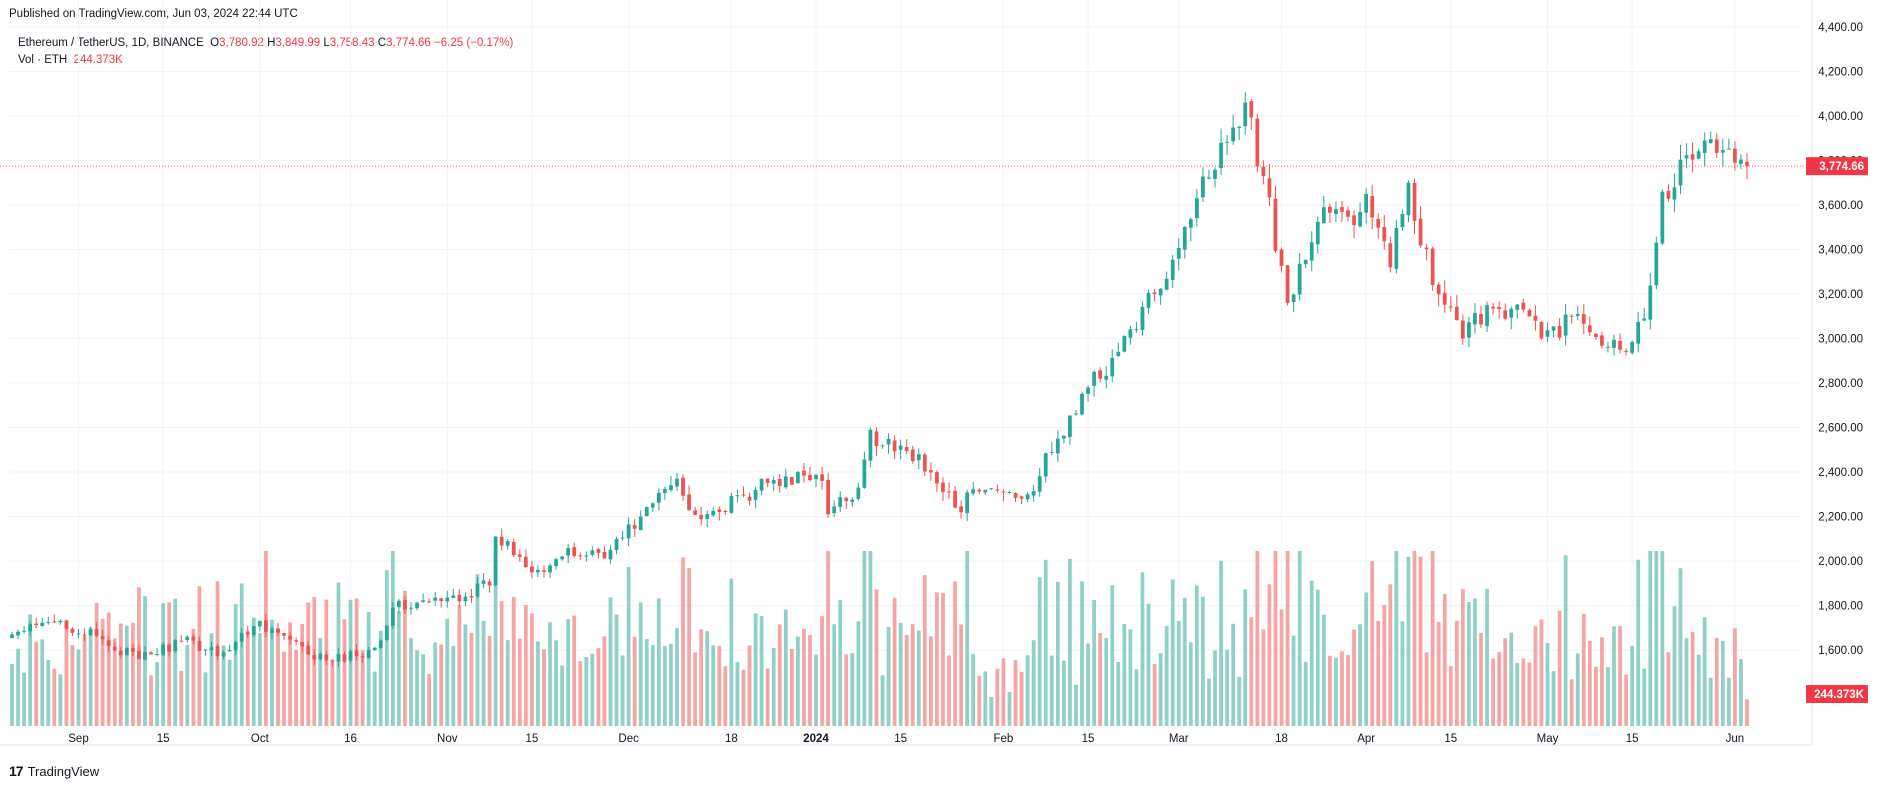 The width and height of the screenshot is (1883, 788). I want to click on brand-name: TradingView, so click(63, 771).